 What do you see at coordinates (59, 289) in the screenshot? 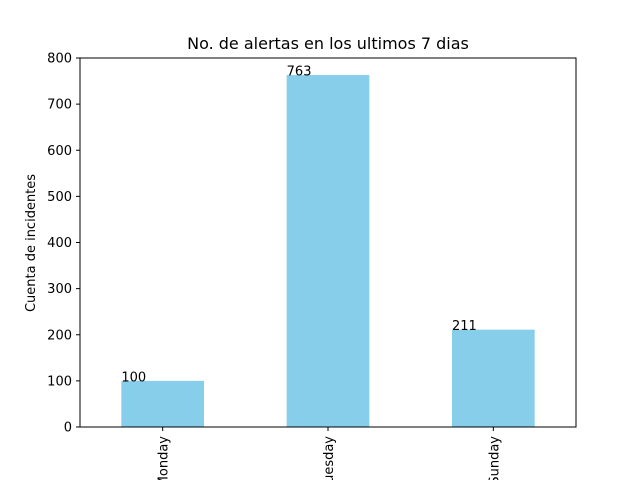
I see `y-tick-label: 300` at bounding box center [59, 289].